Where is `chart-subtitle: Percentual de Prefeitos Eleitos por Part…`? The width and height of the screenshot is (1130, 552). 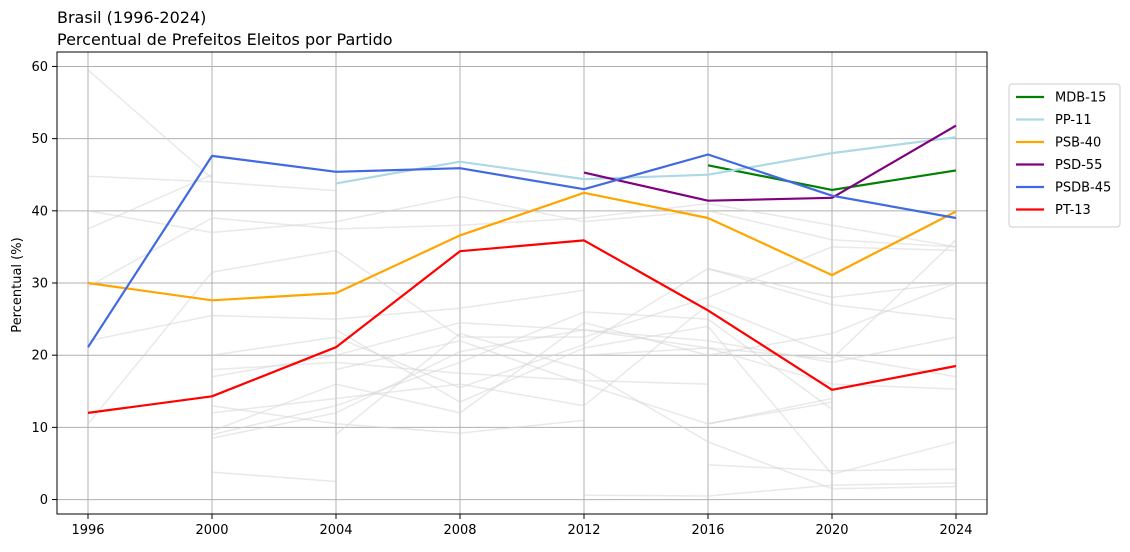 chart-subtitle: Percentual de Prefeitos Eleitos por Part… is located at coordinates (225, 39).